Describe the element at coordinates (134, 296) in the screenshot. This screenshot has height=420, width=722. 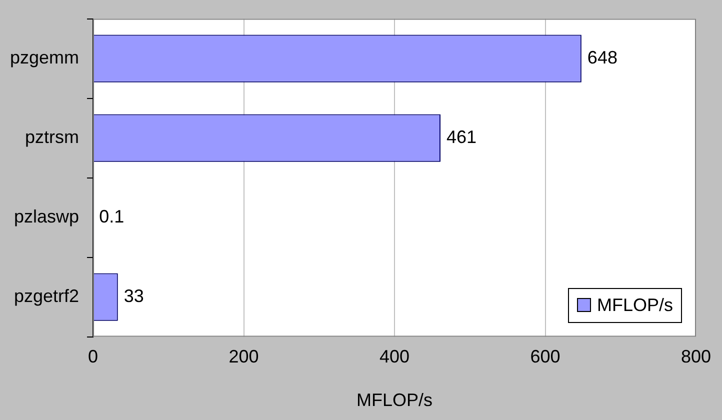
I see `data-label: 33` at that location.